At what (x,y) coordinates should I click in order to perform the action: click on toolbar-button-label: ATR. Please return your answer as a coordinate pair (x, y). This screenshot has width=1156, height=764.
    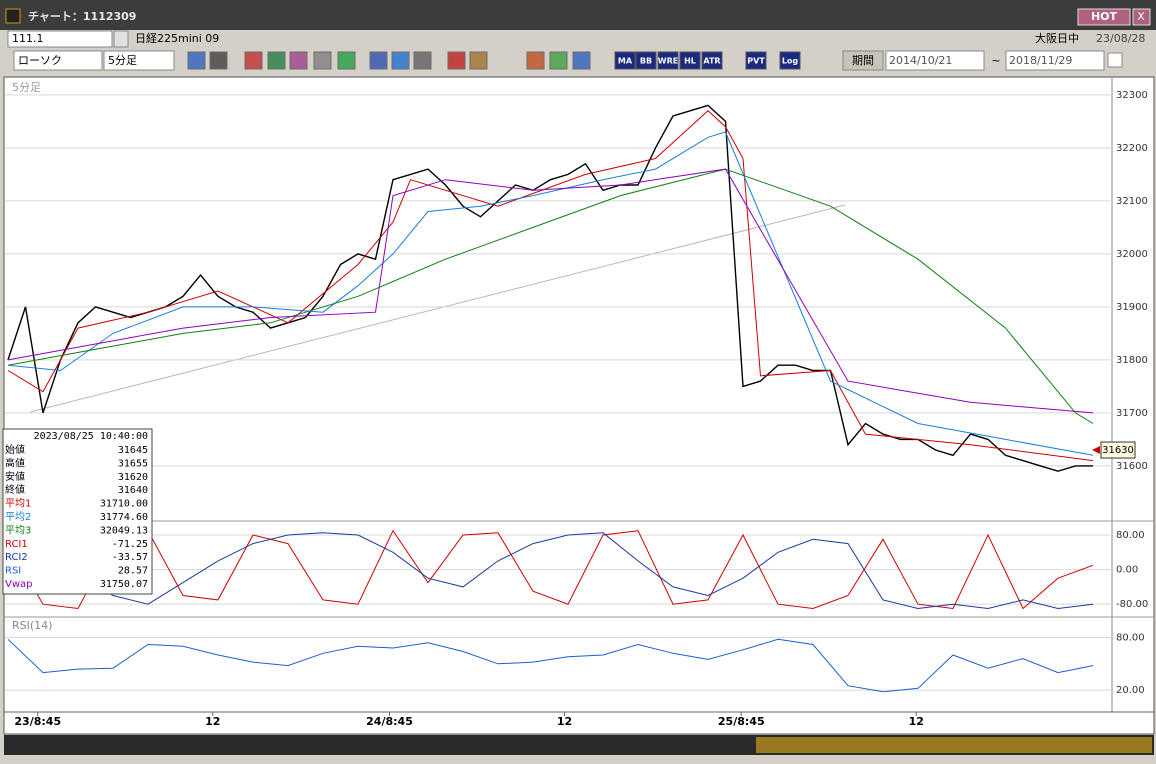
    Looking at the image, I should click on (711, 61).